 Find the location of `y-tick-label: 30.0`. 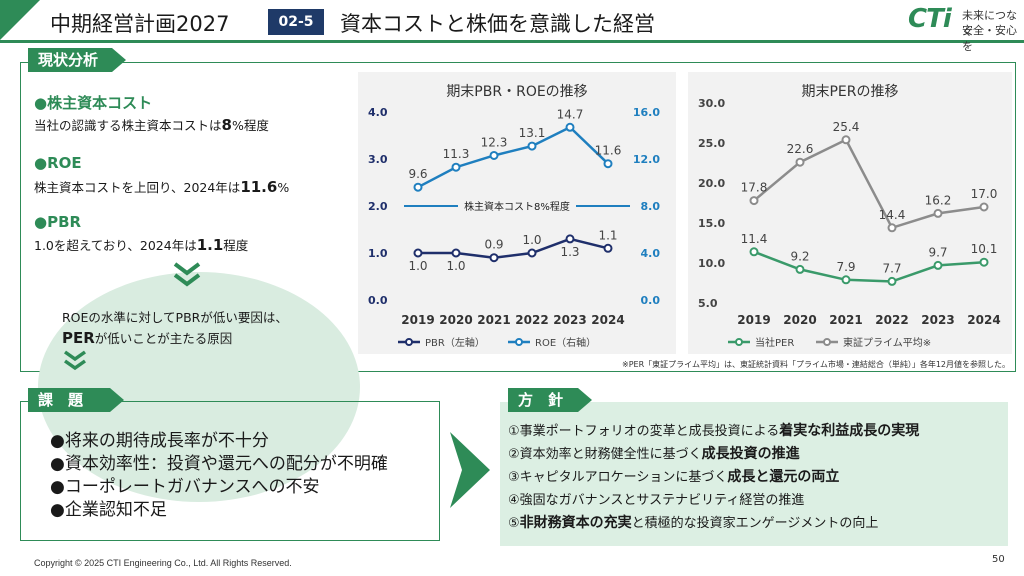

y-tick-label: 30.0 is located at coordinates (711, 103).